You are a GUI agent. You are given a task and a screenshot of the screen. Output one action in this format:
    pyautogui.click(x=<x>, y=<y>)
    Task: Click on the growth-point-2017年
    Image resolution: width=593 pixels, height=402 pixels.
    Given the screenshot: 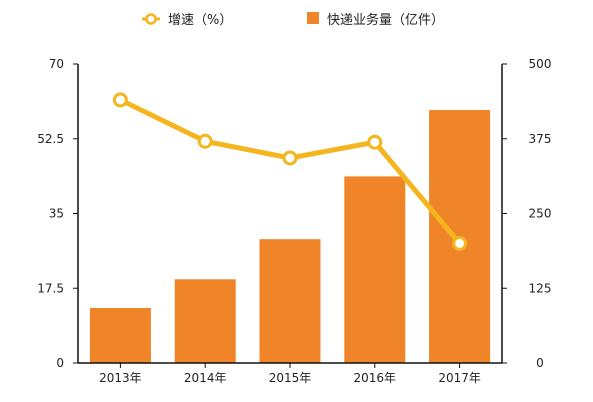 What is the action you would take?
    pyautogui.click(x=460, y=243)
    